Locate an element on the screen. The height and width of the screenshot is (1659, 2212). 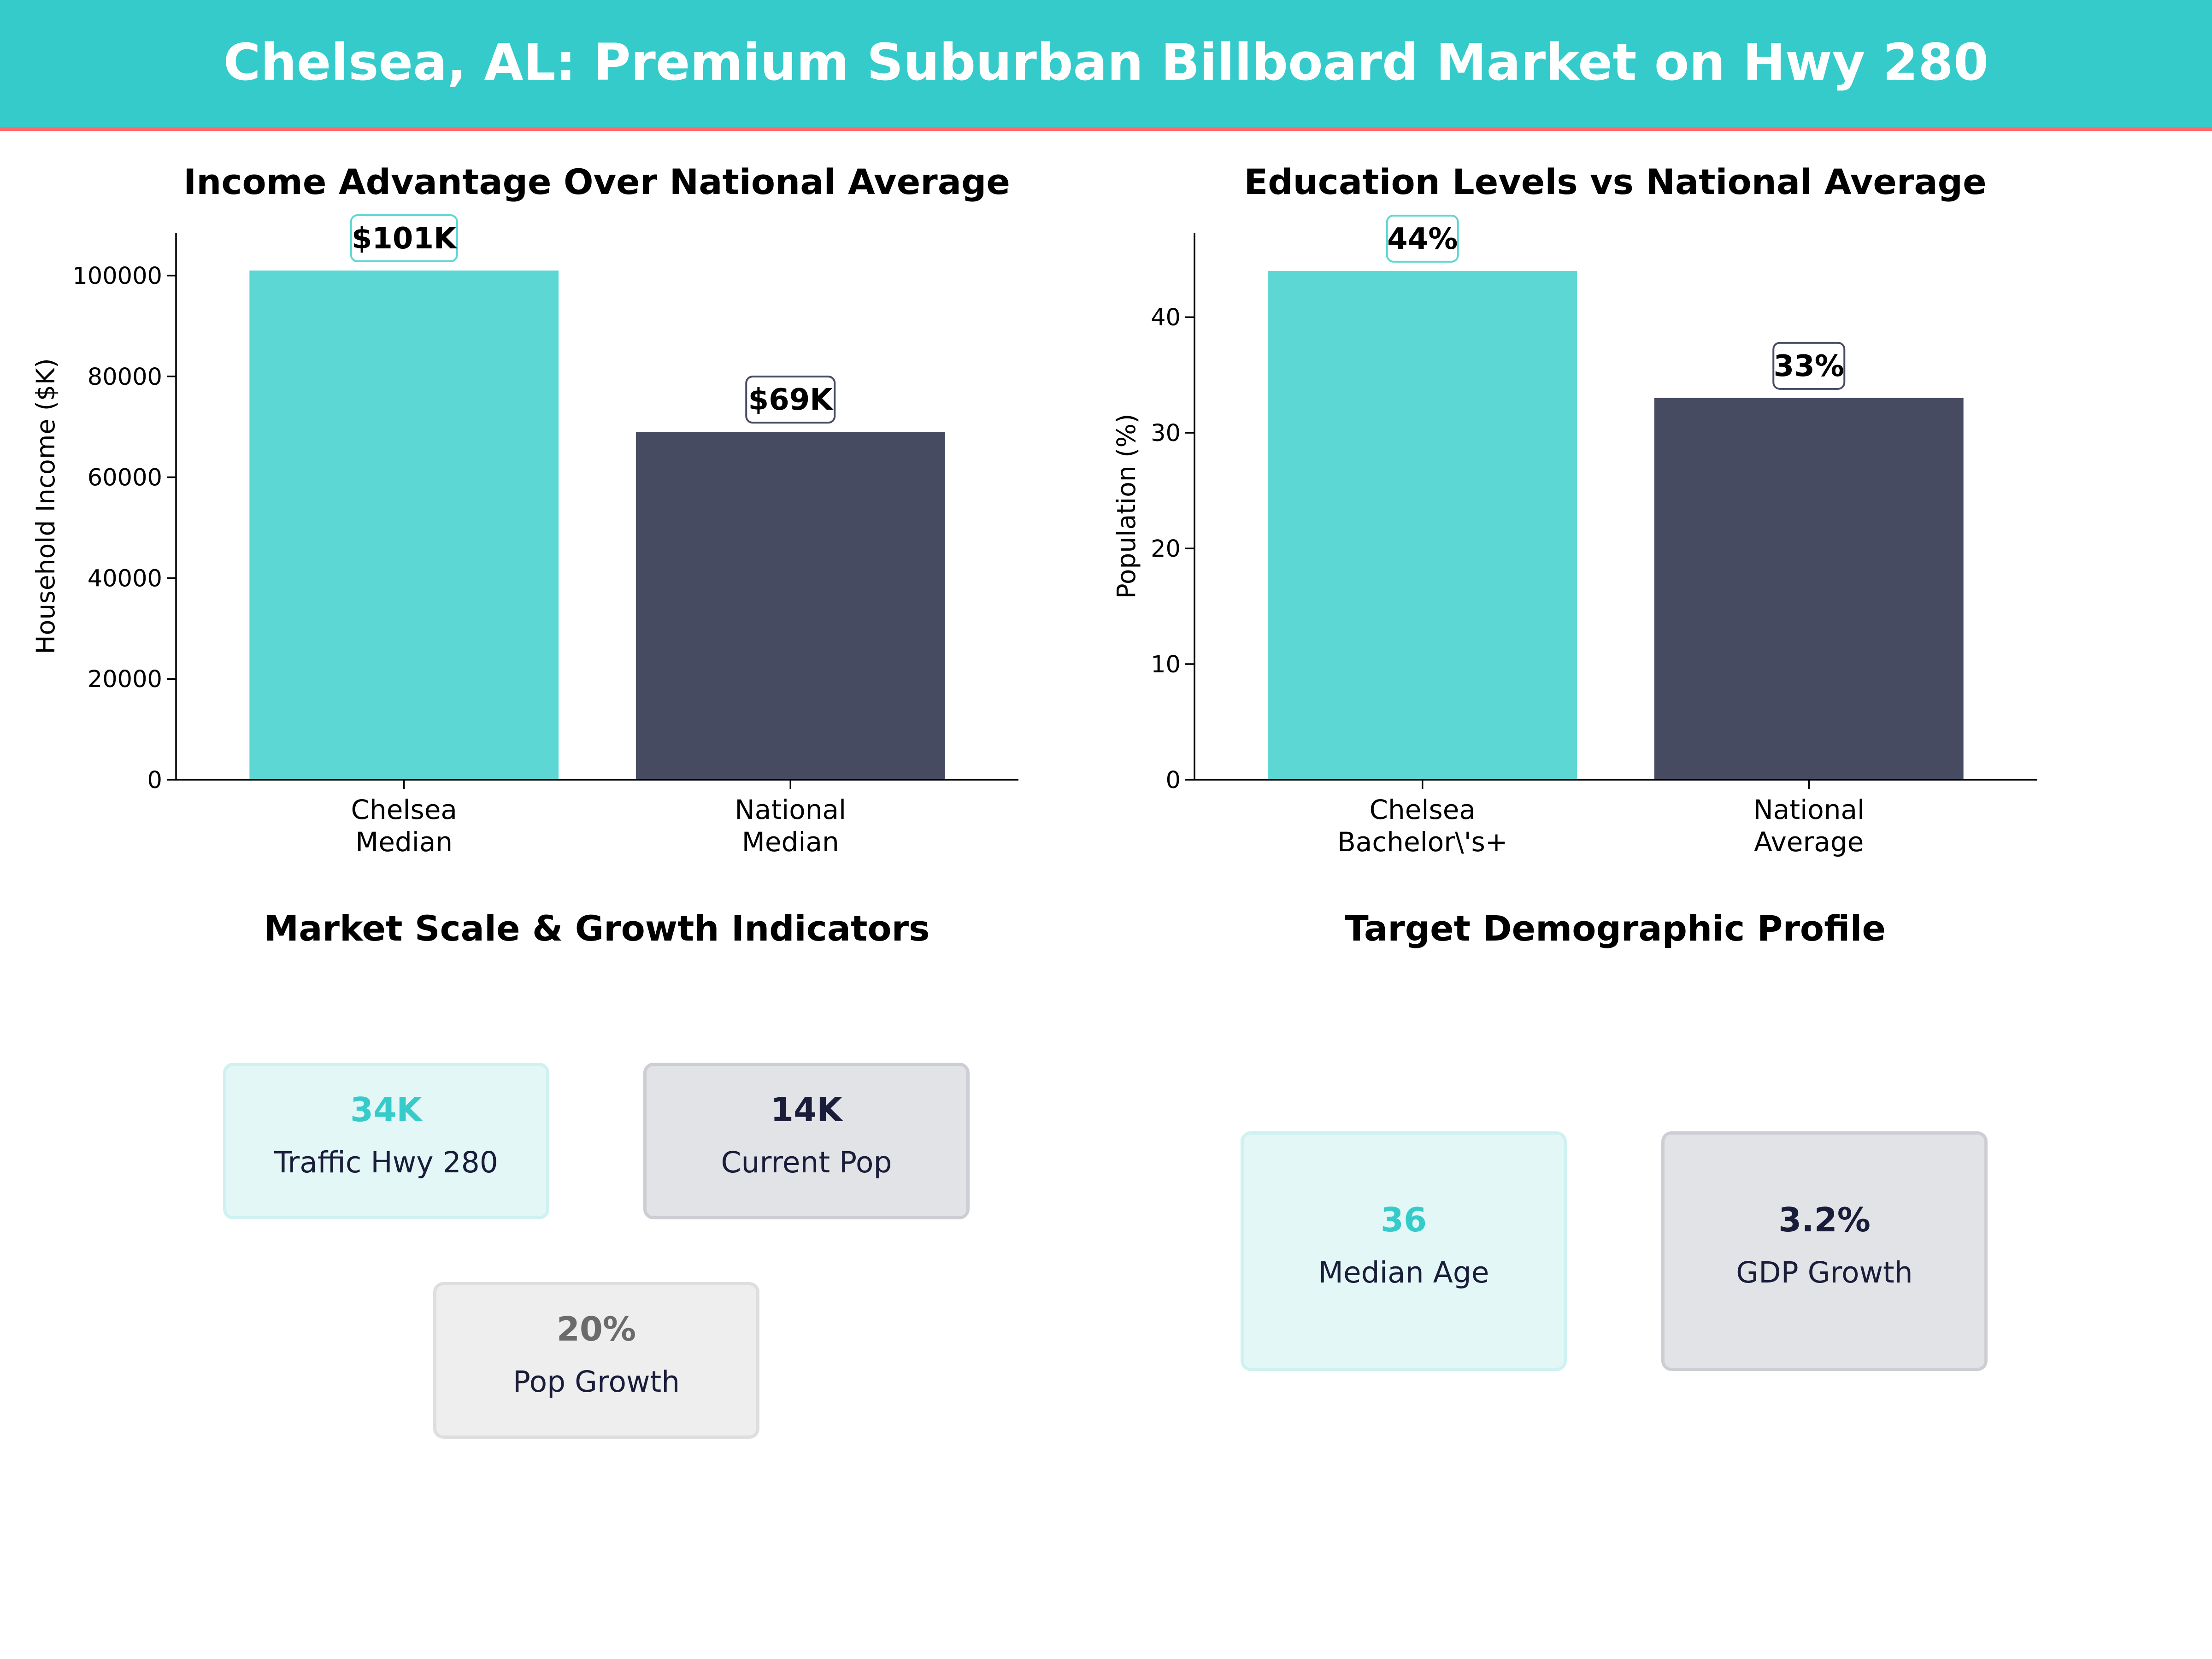
kpi-label: Pop Growth is located at coordinates (596, 1382).